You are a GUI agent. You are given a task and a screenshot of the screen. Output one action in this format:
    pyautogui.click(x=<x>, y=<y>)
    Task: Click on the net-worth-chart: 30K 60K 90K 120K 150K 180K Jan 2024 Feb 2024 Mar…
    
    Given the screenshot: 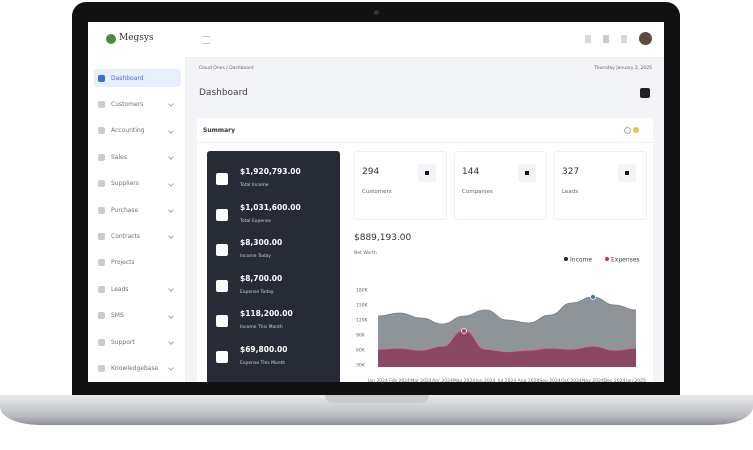 What is the action you would take?
    pyautogui.click(x=501, y=320)
    